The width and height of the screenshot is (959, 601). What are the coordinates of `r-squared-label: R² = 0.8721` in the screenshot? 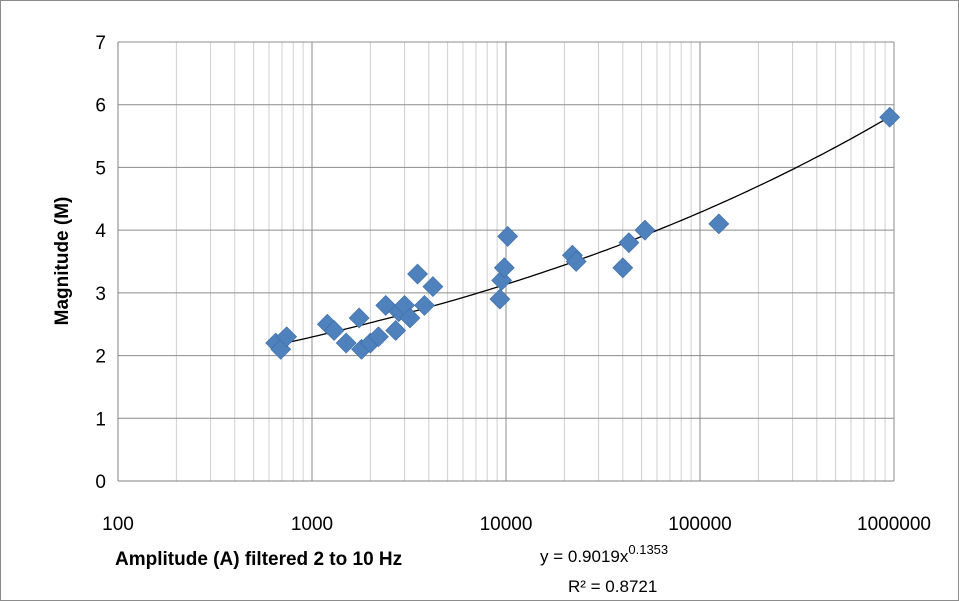 It's located at (612, 586).